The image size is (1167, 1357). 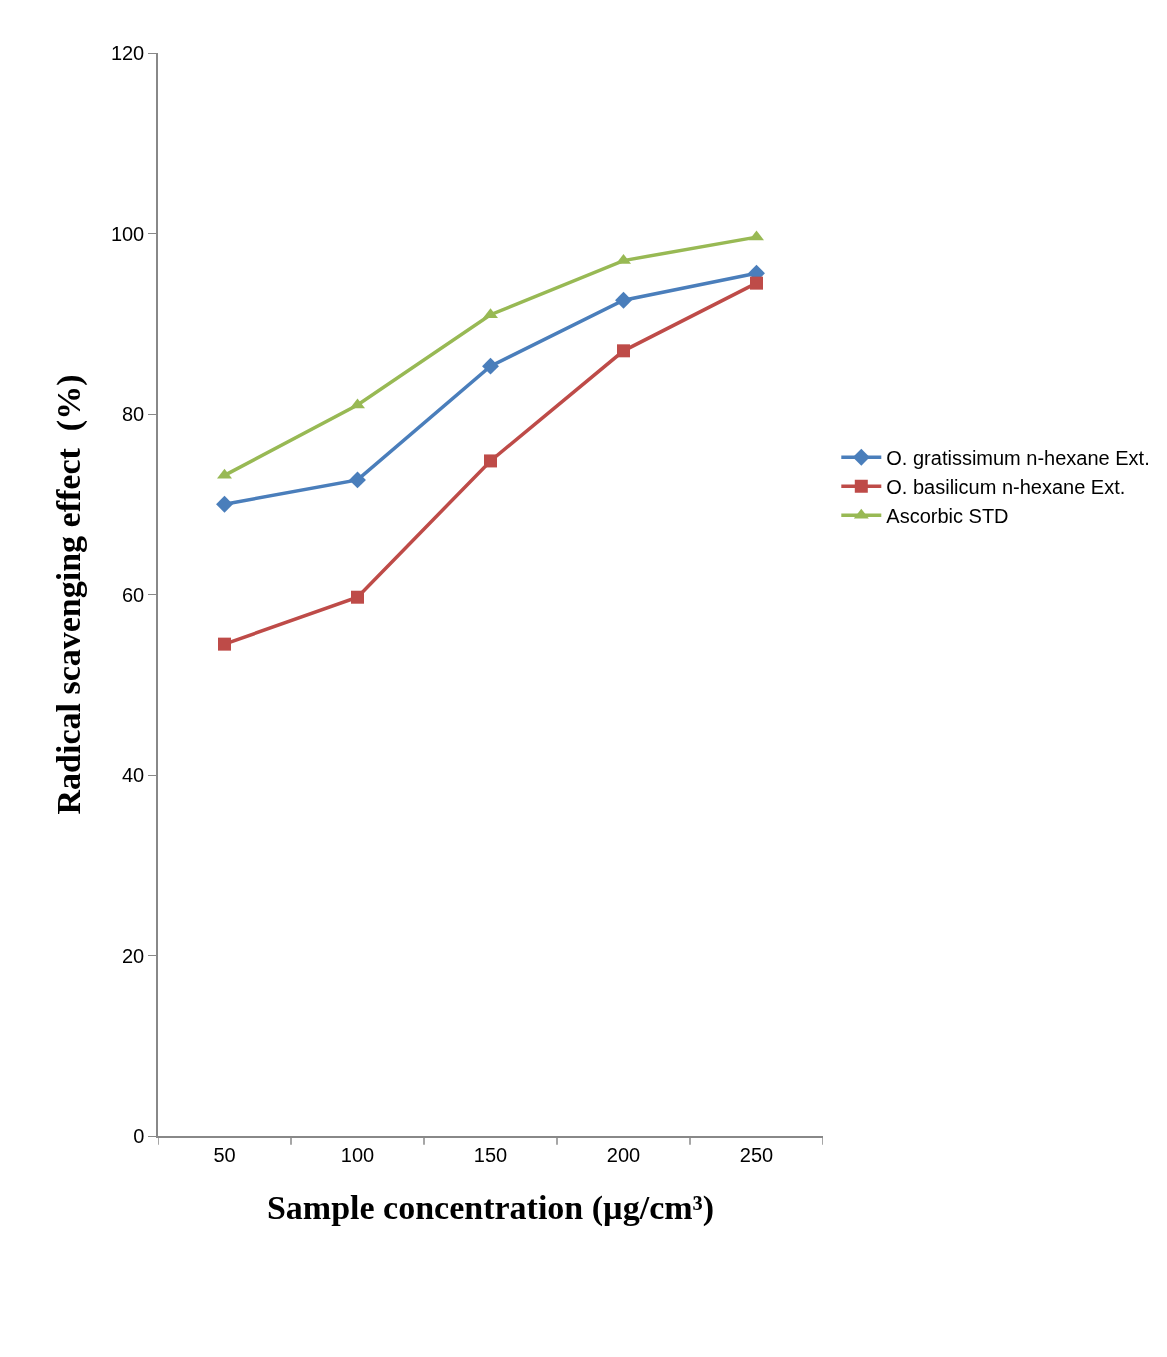 What do you see at coordinates (490, 1207) in the screenshot?
I see `x-axis-title: Sample concentration (µg/cm³)` at bounding box center [490, 1207].